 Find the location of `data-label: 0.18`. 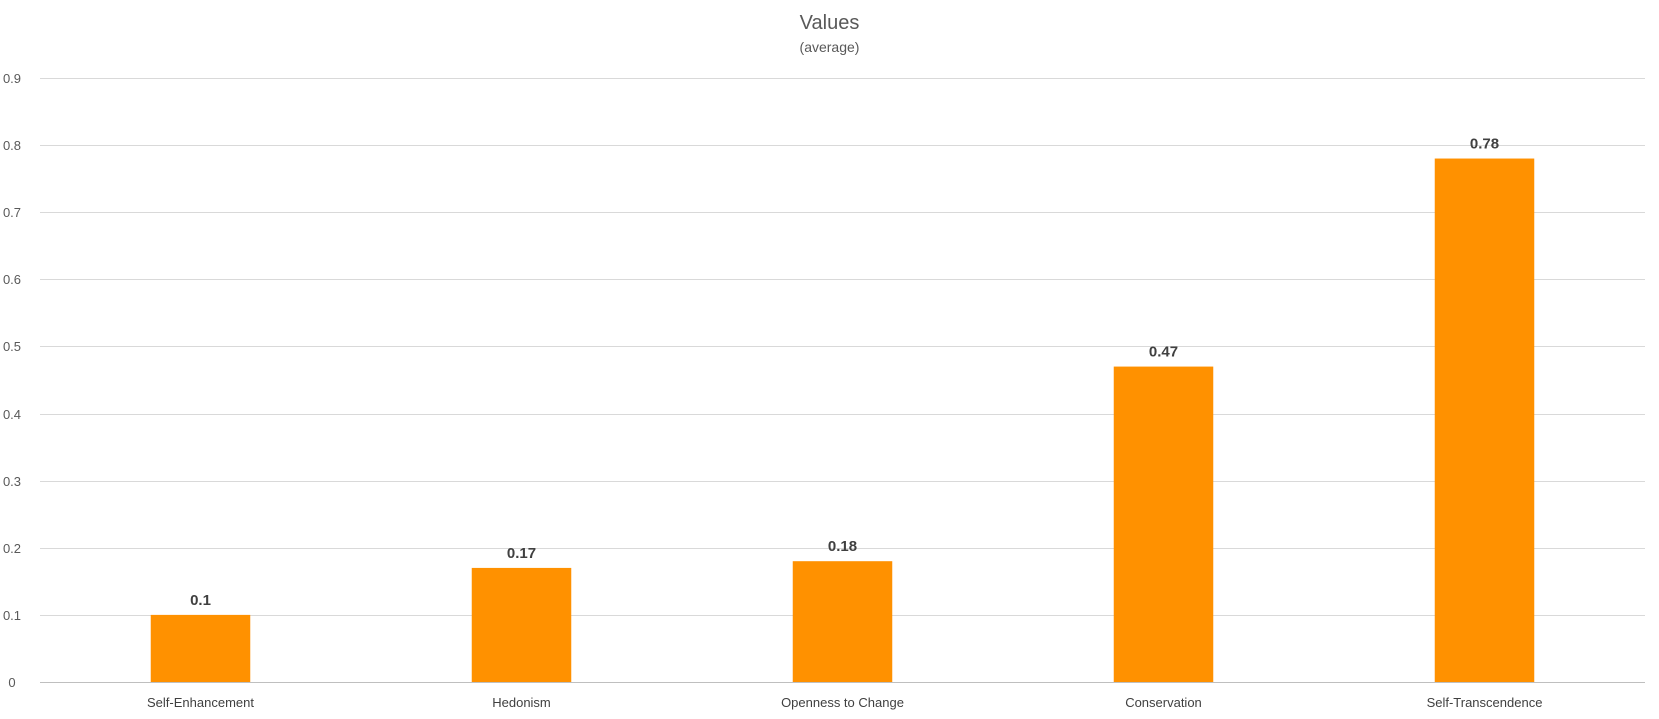

data-label: 0.18 is located at coordinates (842, 546).